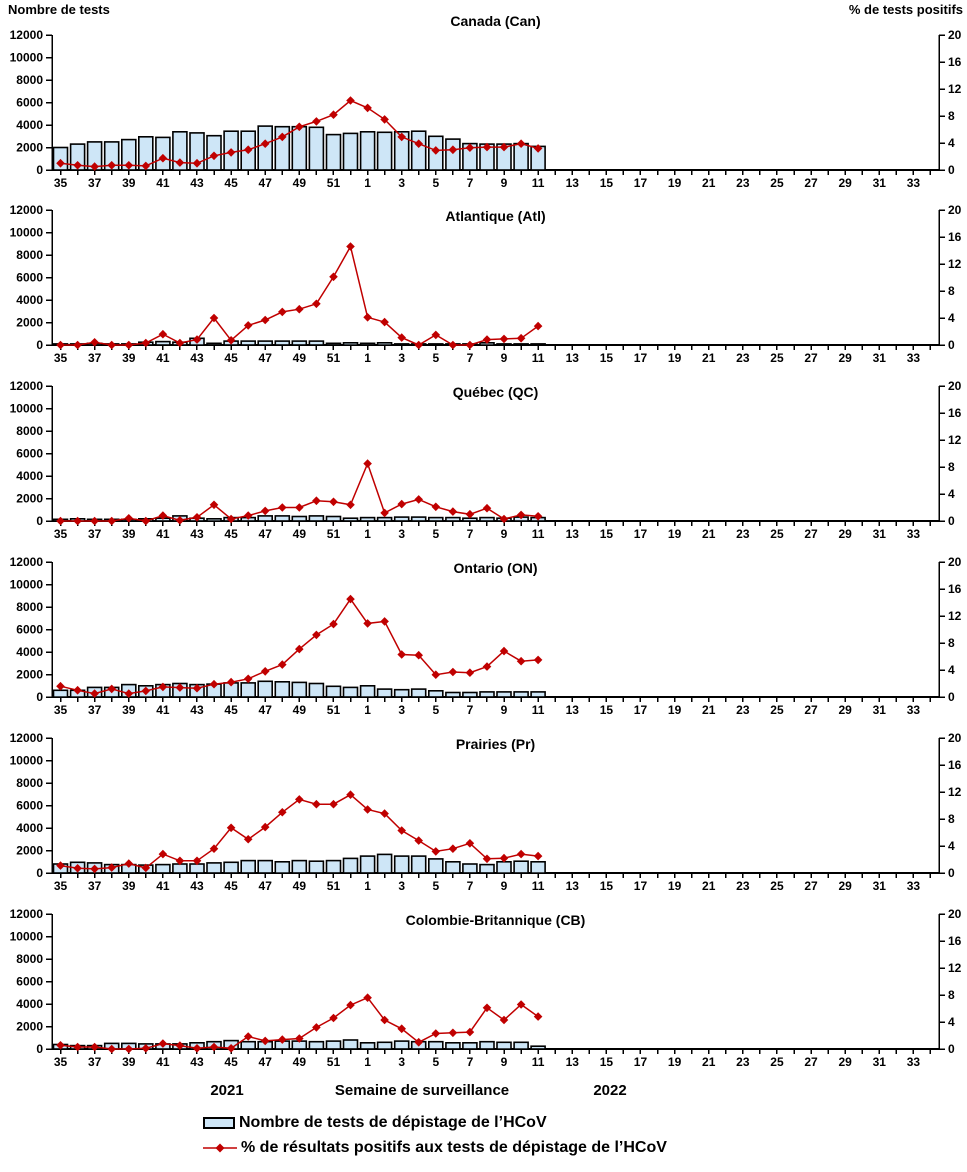 Image resolution: width=967 pixels, height=1172 pixels. Describe the element at coordinates (29, 607) in the screenshot. I see `y-left-tick-label: 8000` at that location.